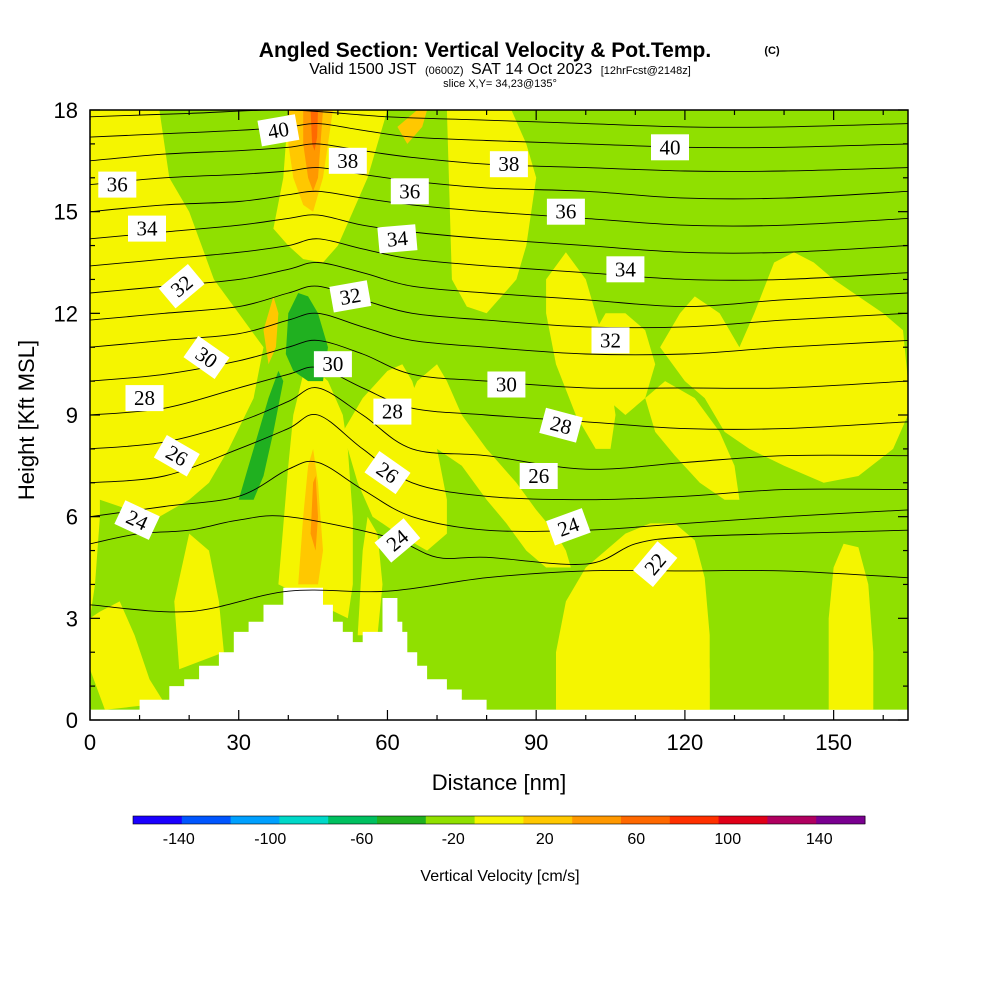  Describe the element at coordinates (646, 71) in the screenshot. I see `forecast-info: [12hrFcst@2148z]` at that location.